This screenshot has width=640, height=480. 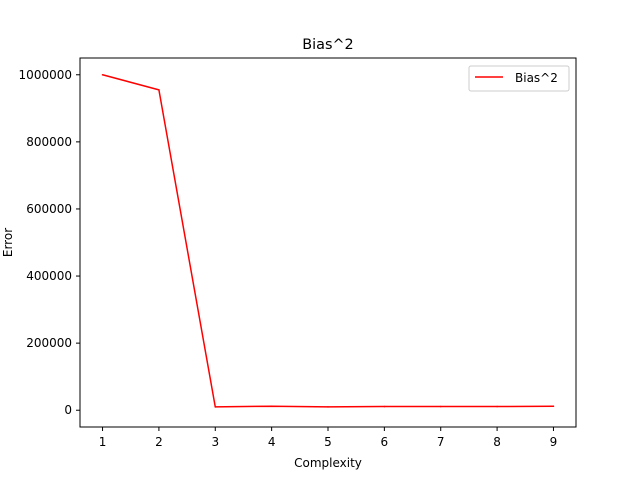 What do you see at coordinates (49, 142) in the screenshot?
I see `y-tick-label: 800000` at bounding box center [49, 142].